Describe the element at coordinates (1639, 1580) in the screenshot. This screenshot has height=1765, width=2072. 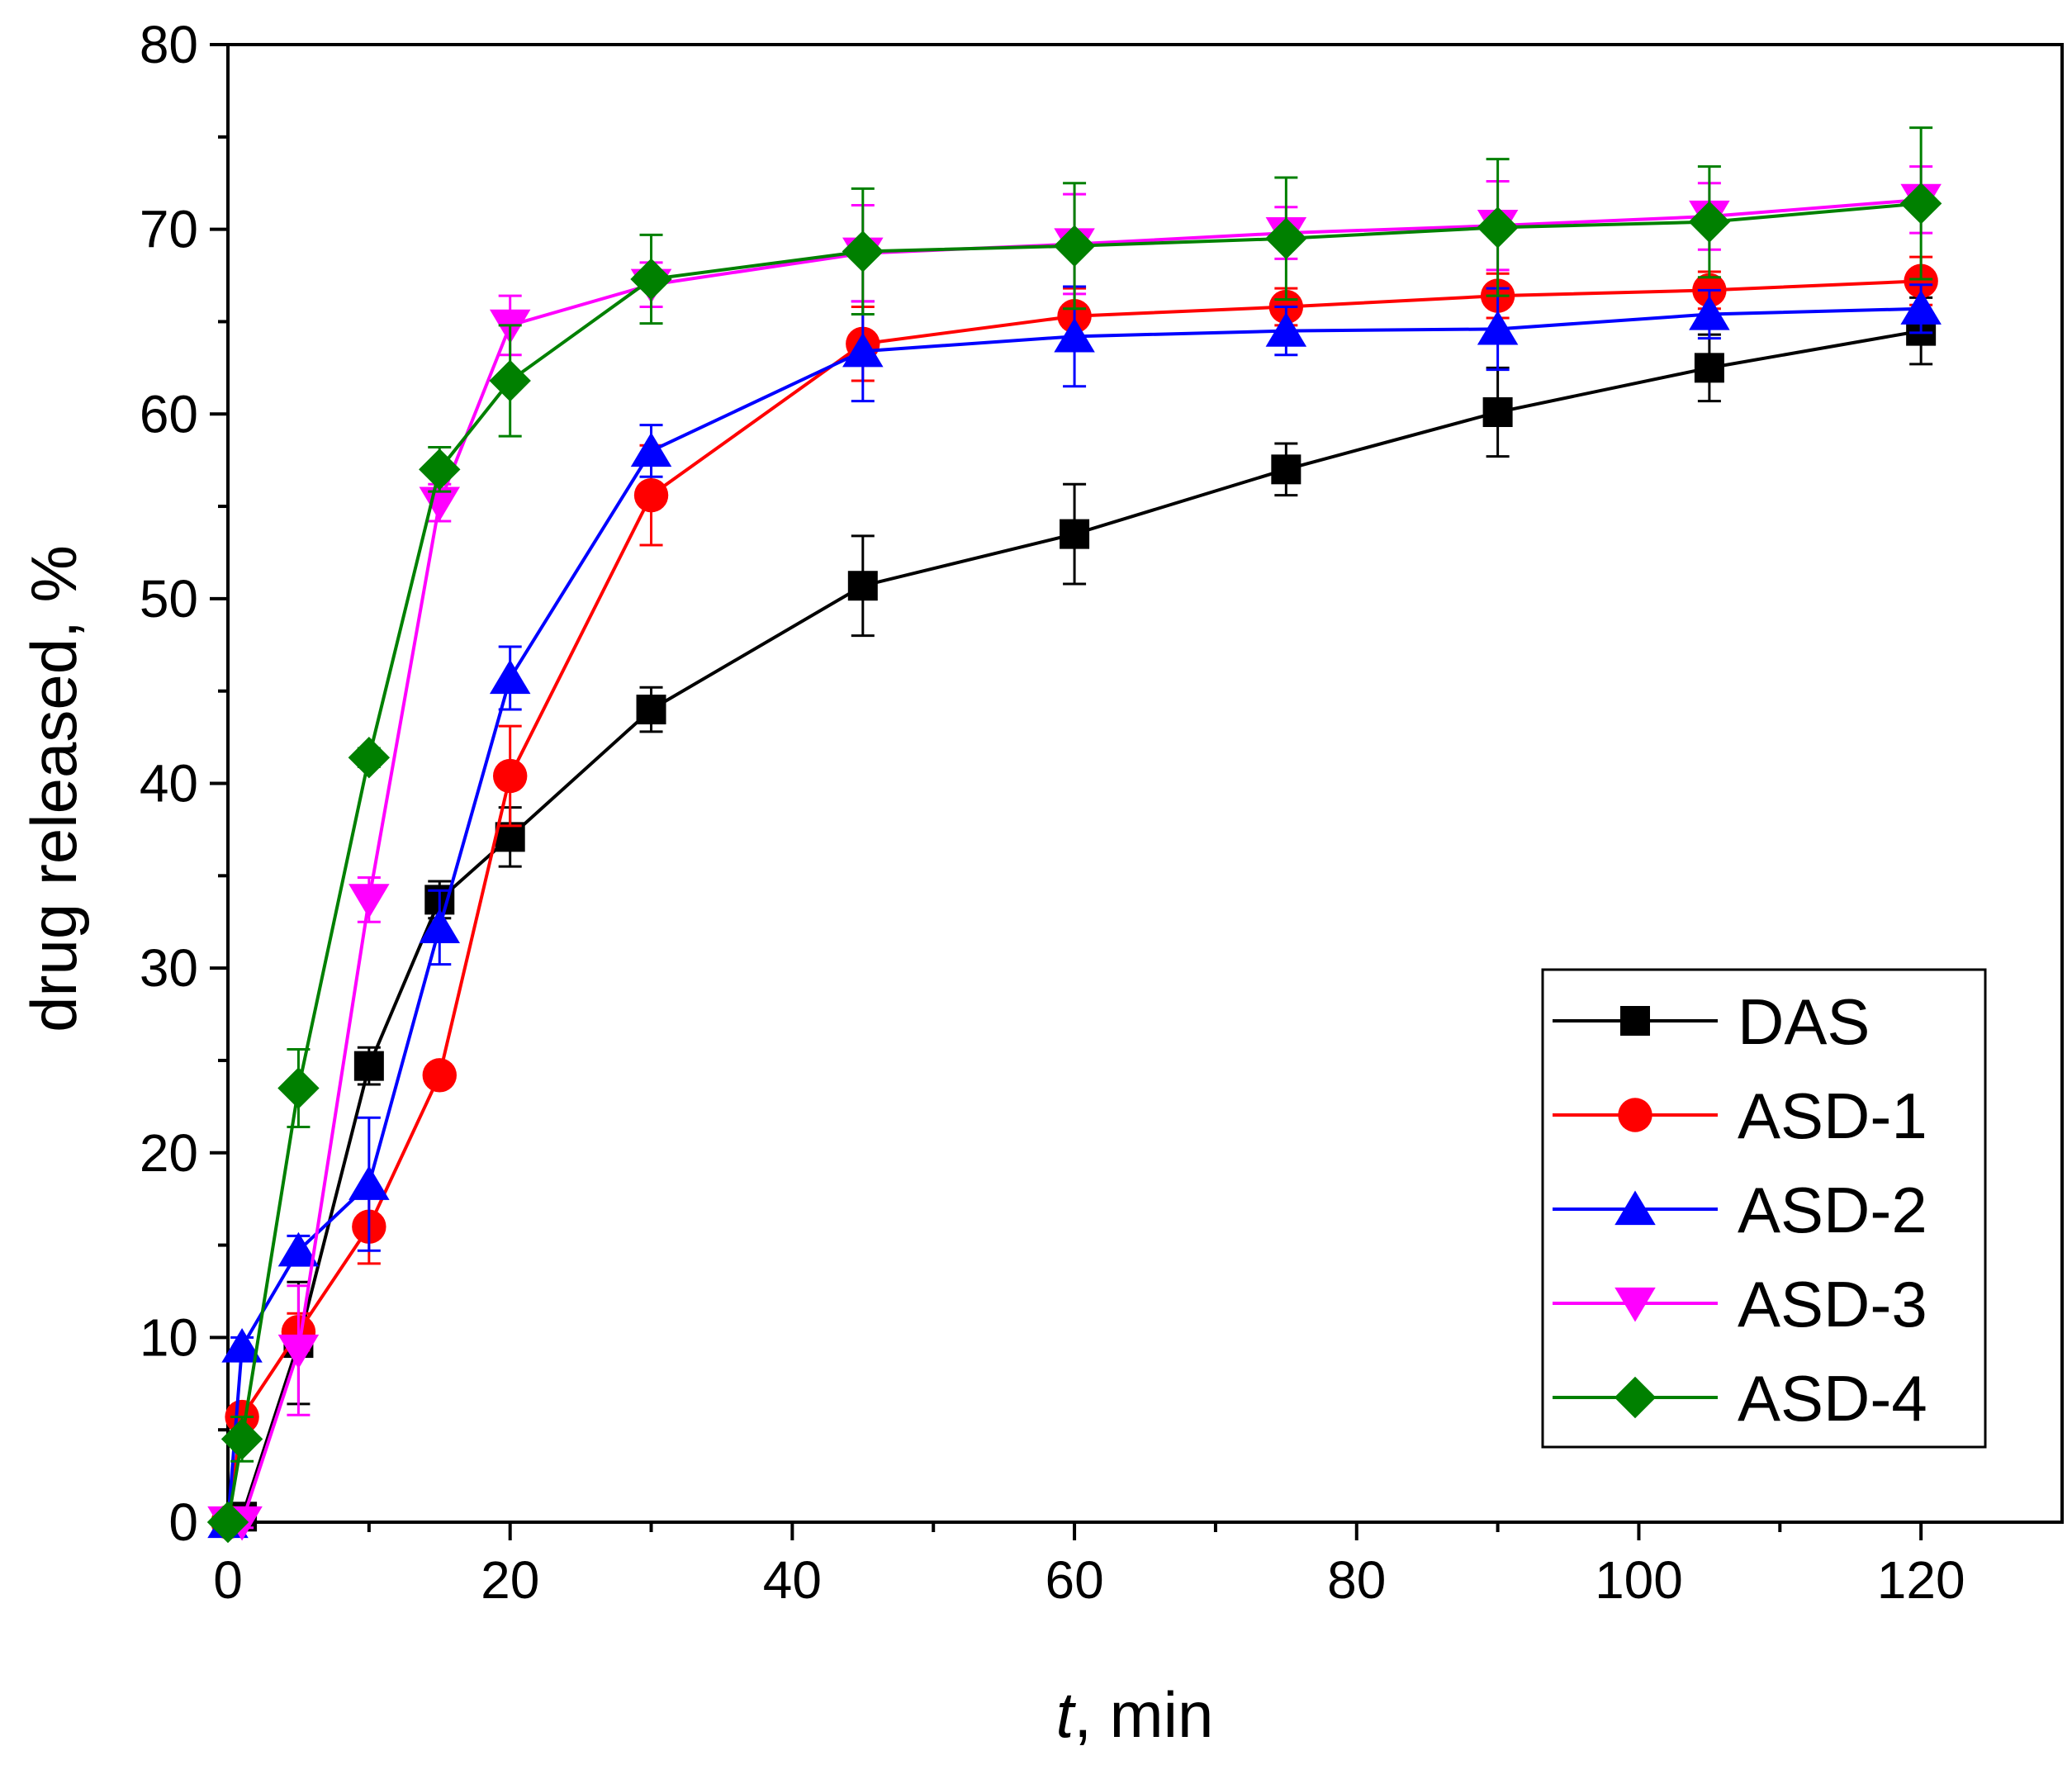
I see `x-tick-label: 100` at that location.